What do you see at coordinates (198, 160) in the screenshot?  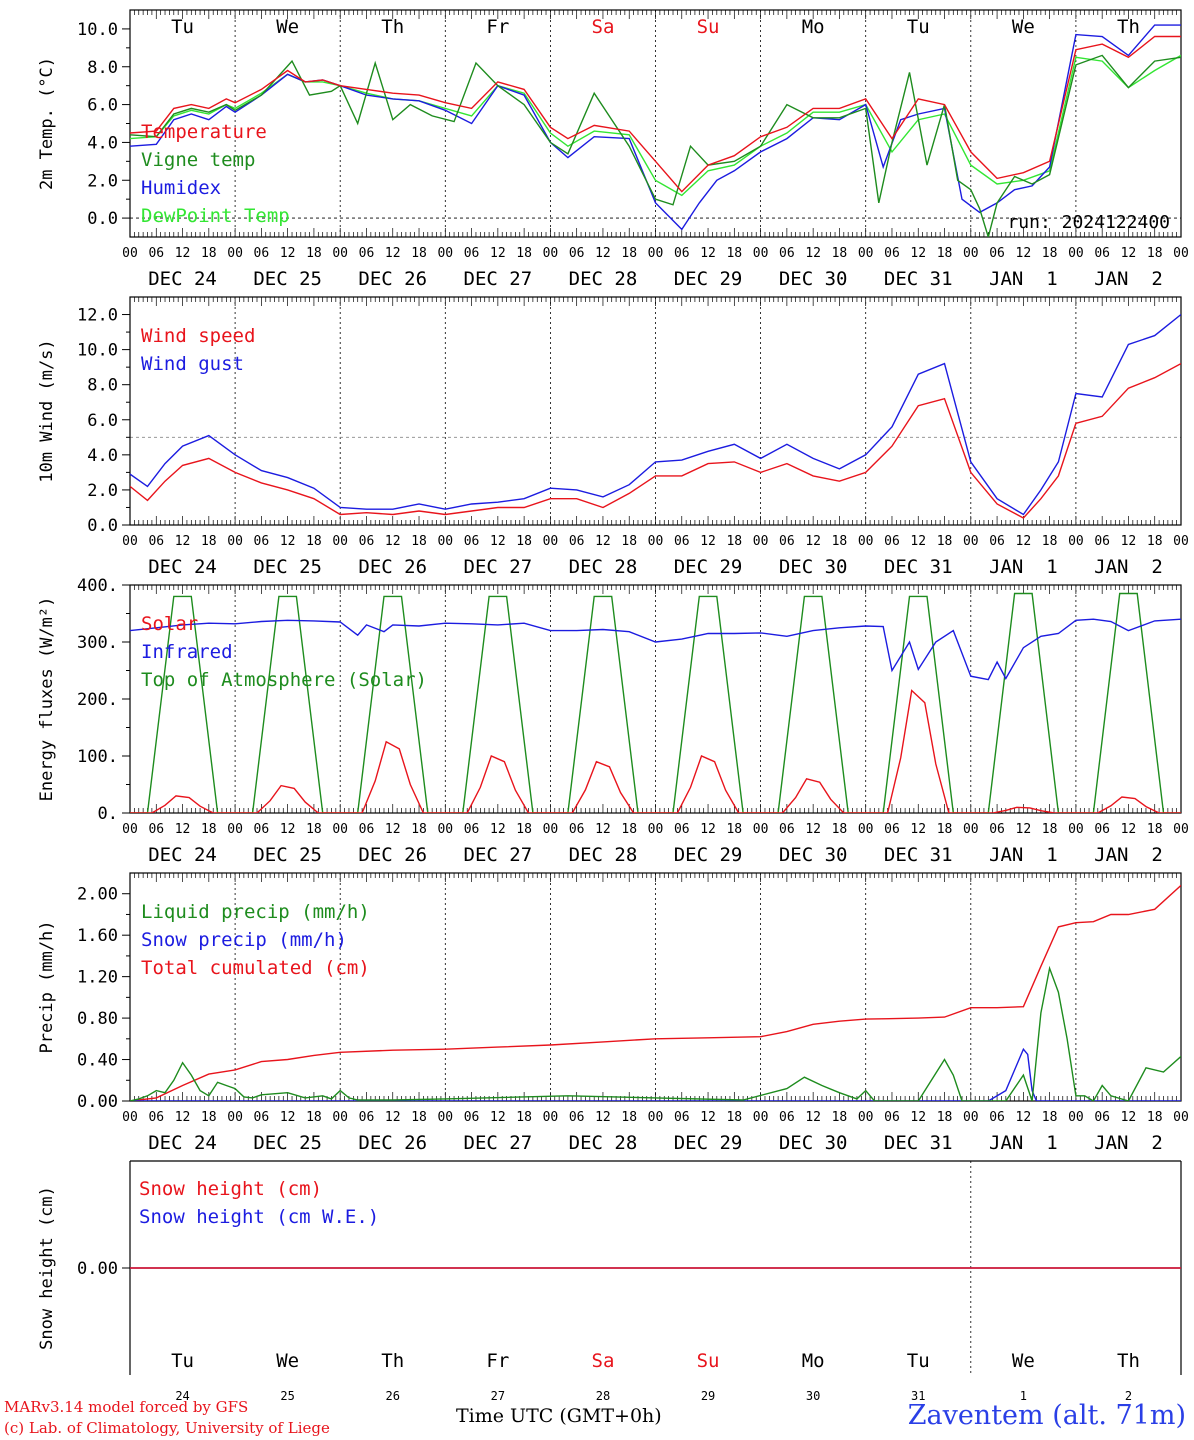 I see `legend-entry: Vigne temp` at bounding box center [198, 160].